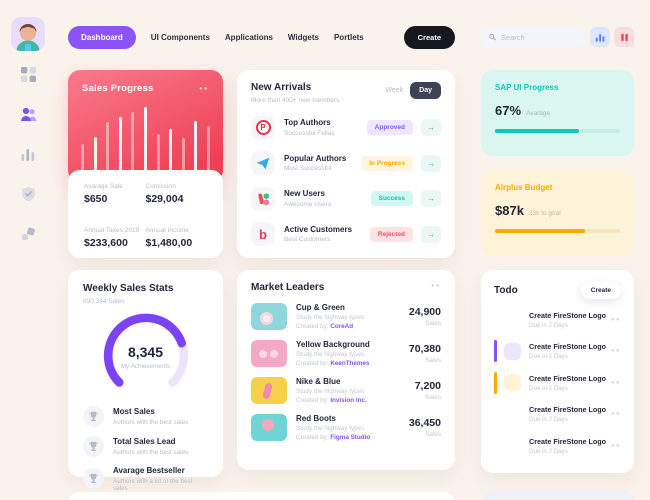  Describe the element at coordinates (164, 199) in the screenshot. I see `stat-value: $29,004` at that location.